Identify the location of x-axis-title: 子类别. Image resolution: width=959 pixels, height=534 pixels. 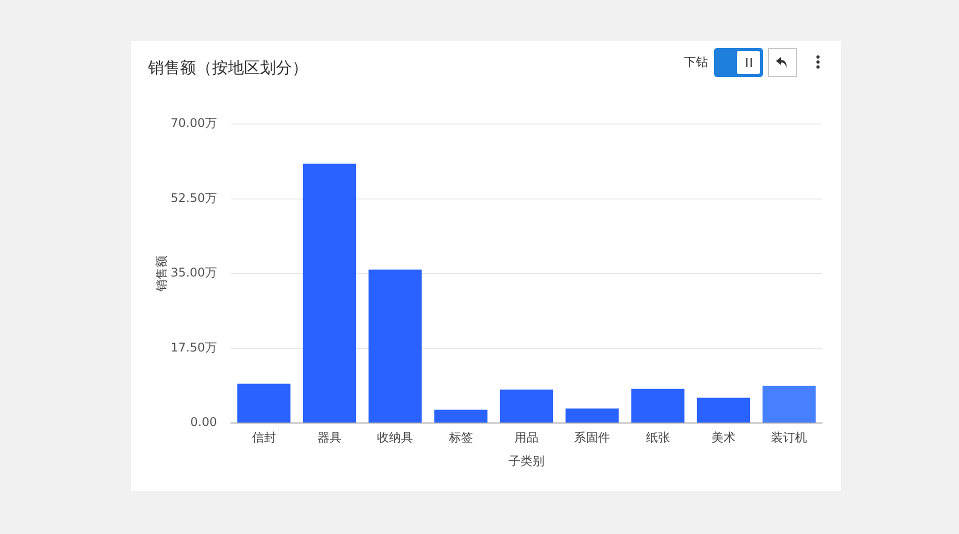
(526, 461).